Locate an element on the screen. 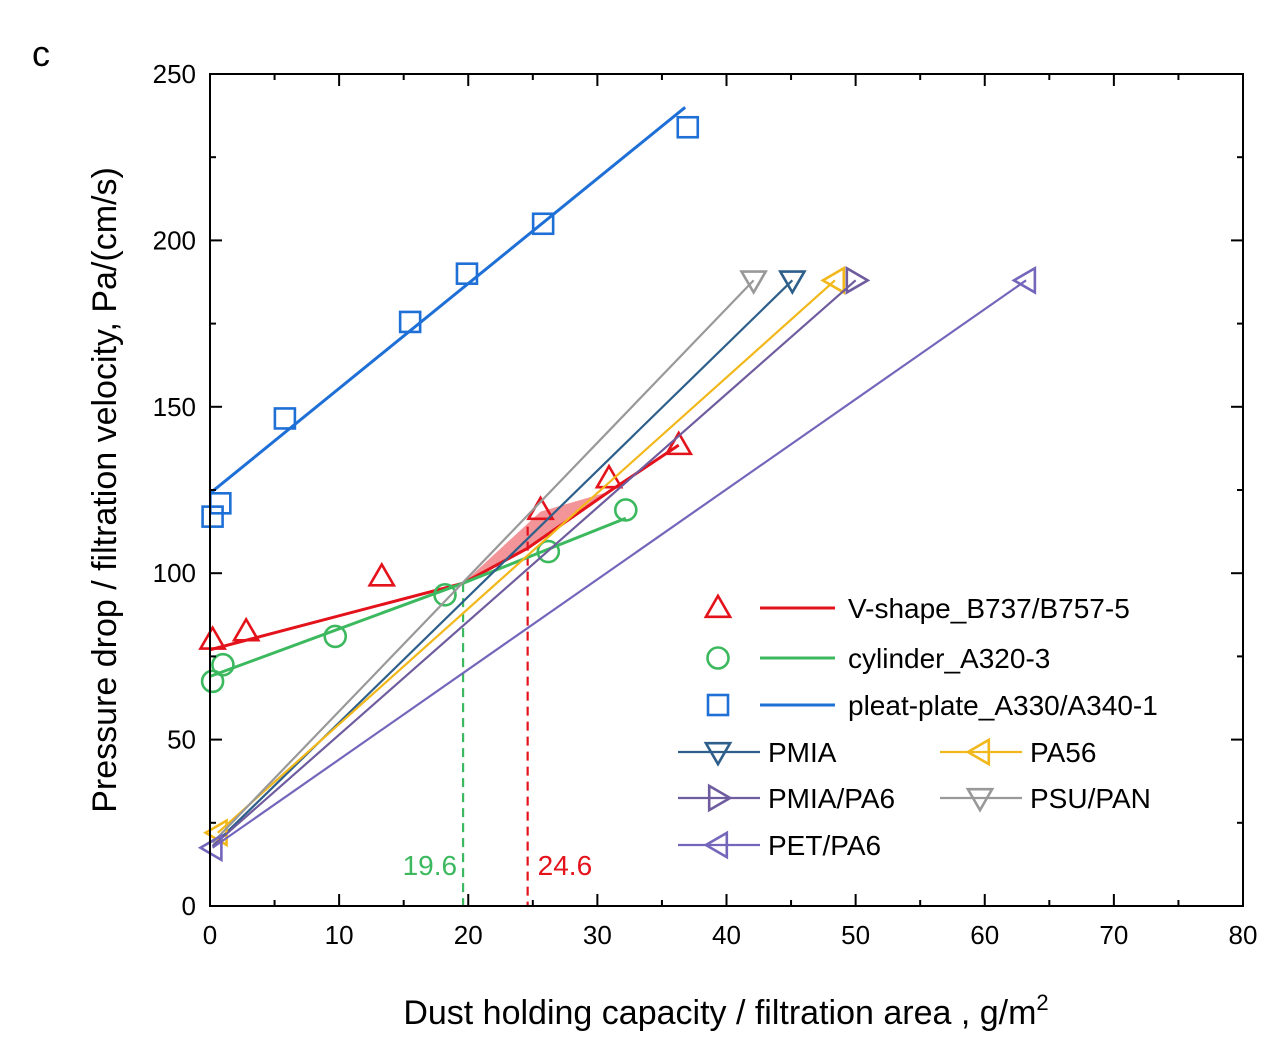 This screenshot has height=1038, width=1269. legend-label: cylinder_A320-3 is located at coordinates (949, 658).